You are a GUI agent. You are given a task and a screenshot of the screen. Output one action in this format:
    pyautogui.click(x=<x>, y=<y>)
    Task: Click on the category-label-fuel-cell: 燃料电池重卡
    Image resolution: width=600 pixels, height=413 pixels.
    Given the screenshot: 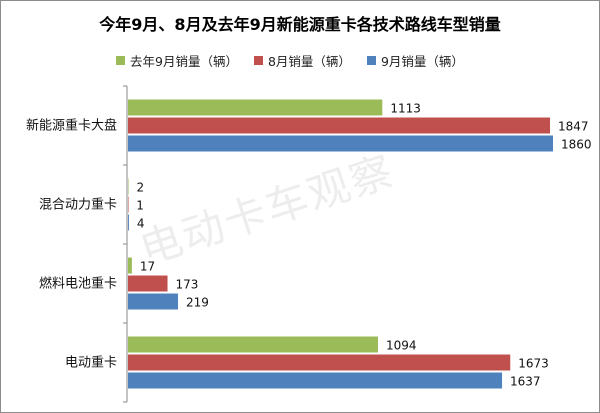 What is the action you would take?
    pyautogui.click(x=78, y=284)
    